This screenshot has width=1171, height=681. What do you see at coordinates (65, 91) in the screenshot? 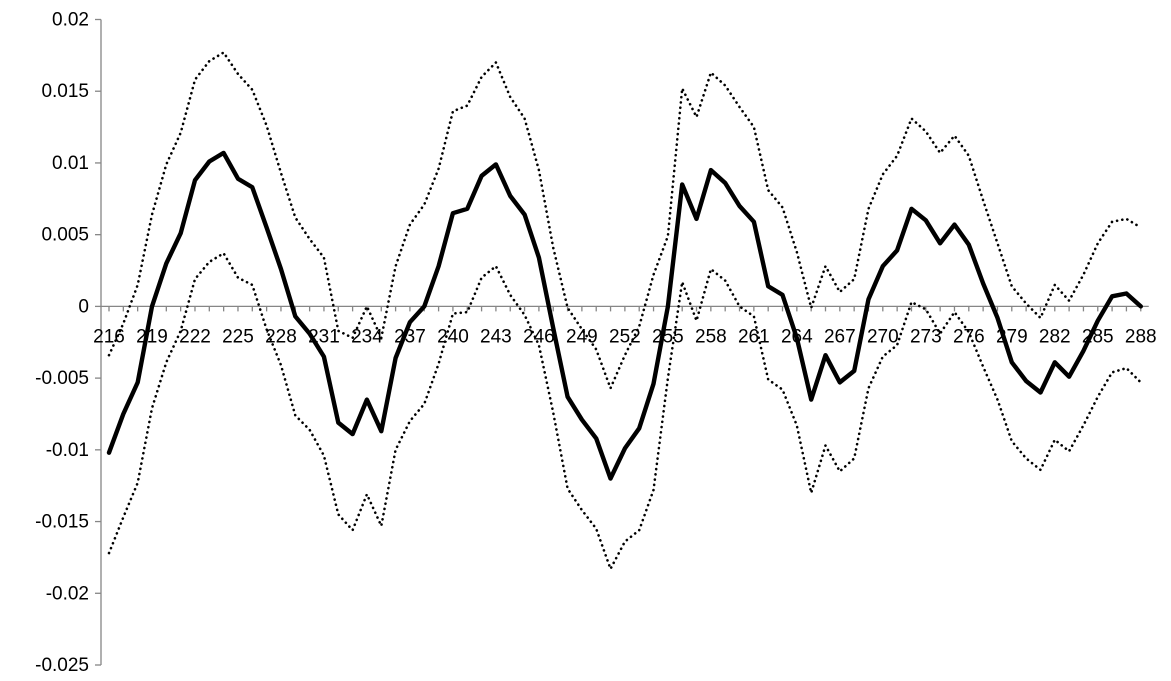
I see `y-tick-label: 0.015` at bounding box center [65, 91].